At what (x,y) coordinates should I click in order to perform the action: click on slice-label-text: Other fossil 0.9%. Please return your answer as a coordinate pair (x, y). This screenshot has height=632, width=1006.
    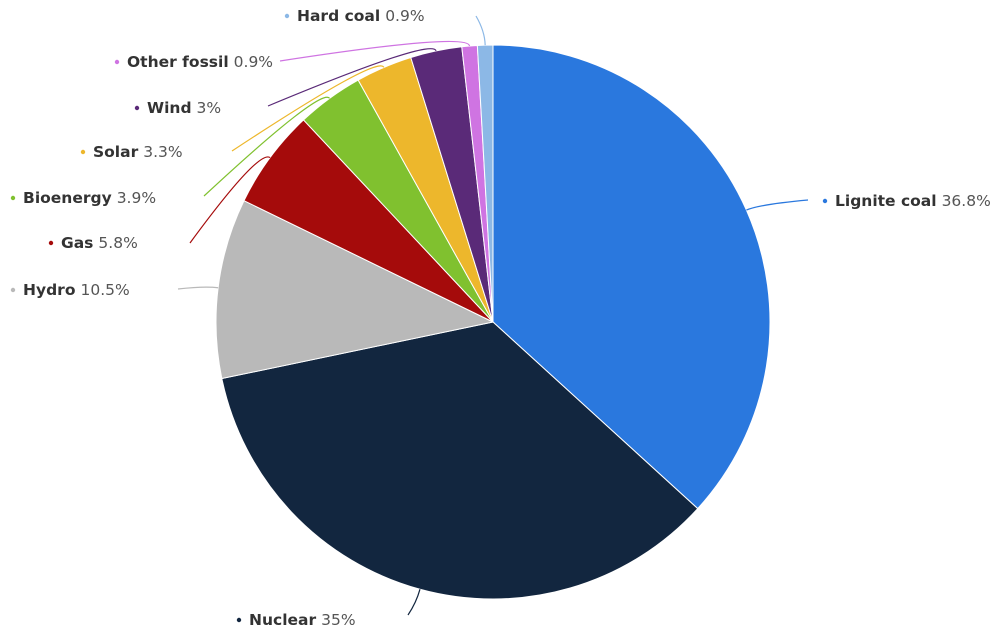
    Looking at the image, I should click on (200, 62).